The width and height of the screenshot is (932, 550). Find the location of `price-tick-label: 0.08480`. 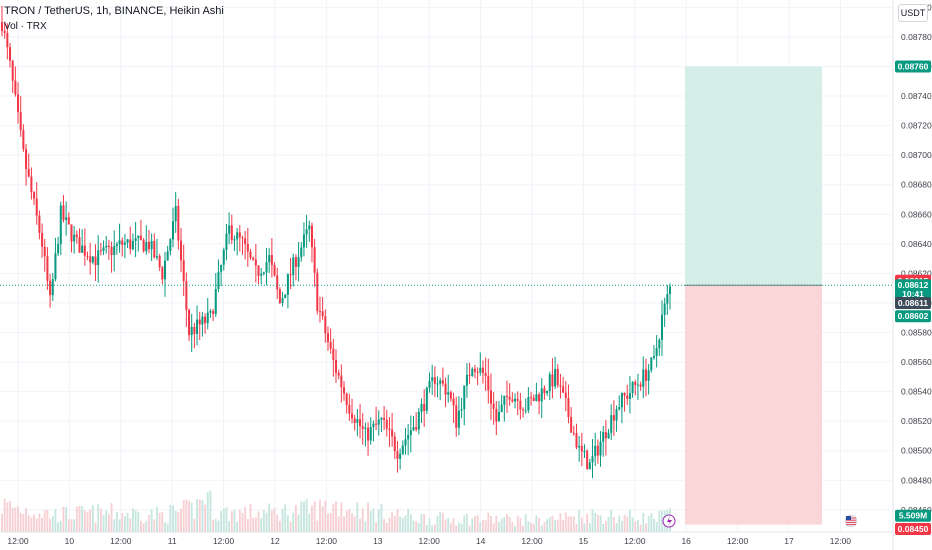

price-tick-label: 0.08480 is located at coordinates (916, 480).